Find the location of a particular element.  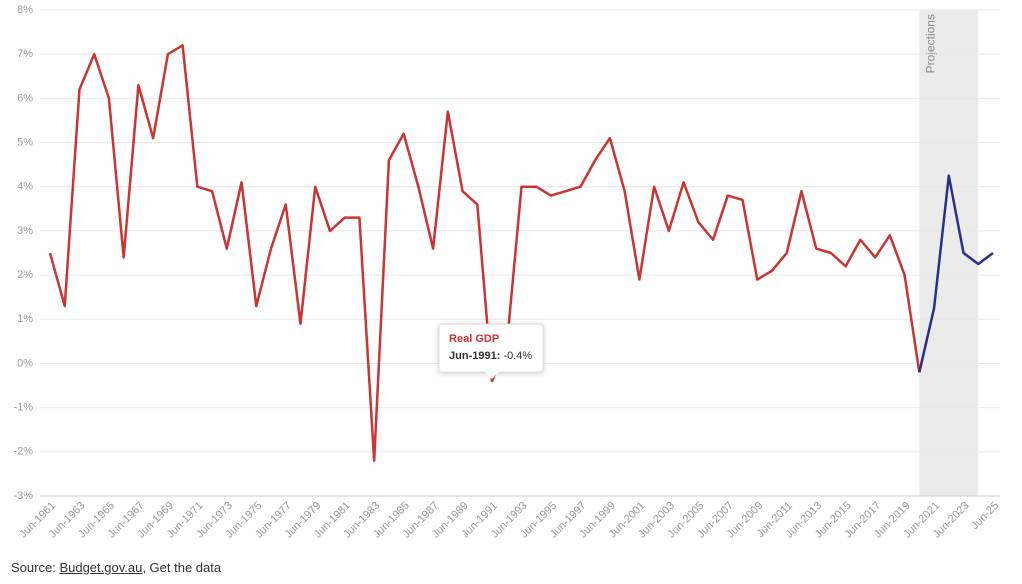

y-tick-label: -3% is located at coordinates (23, 496).